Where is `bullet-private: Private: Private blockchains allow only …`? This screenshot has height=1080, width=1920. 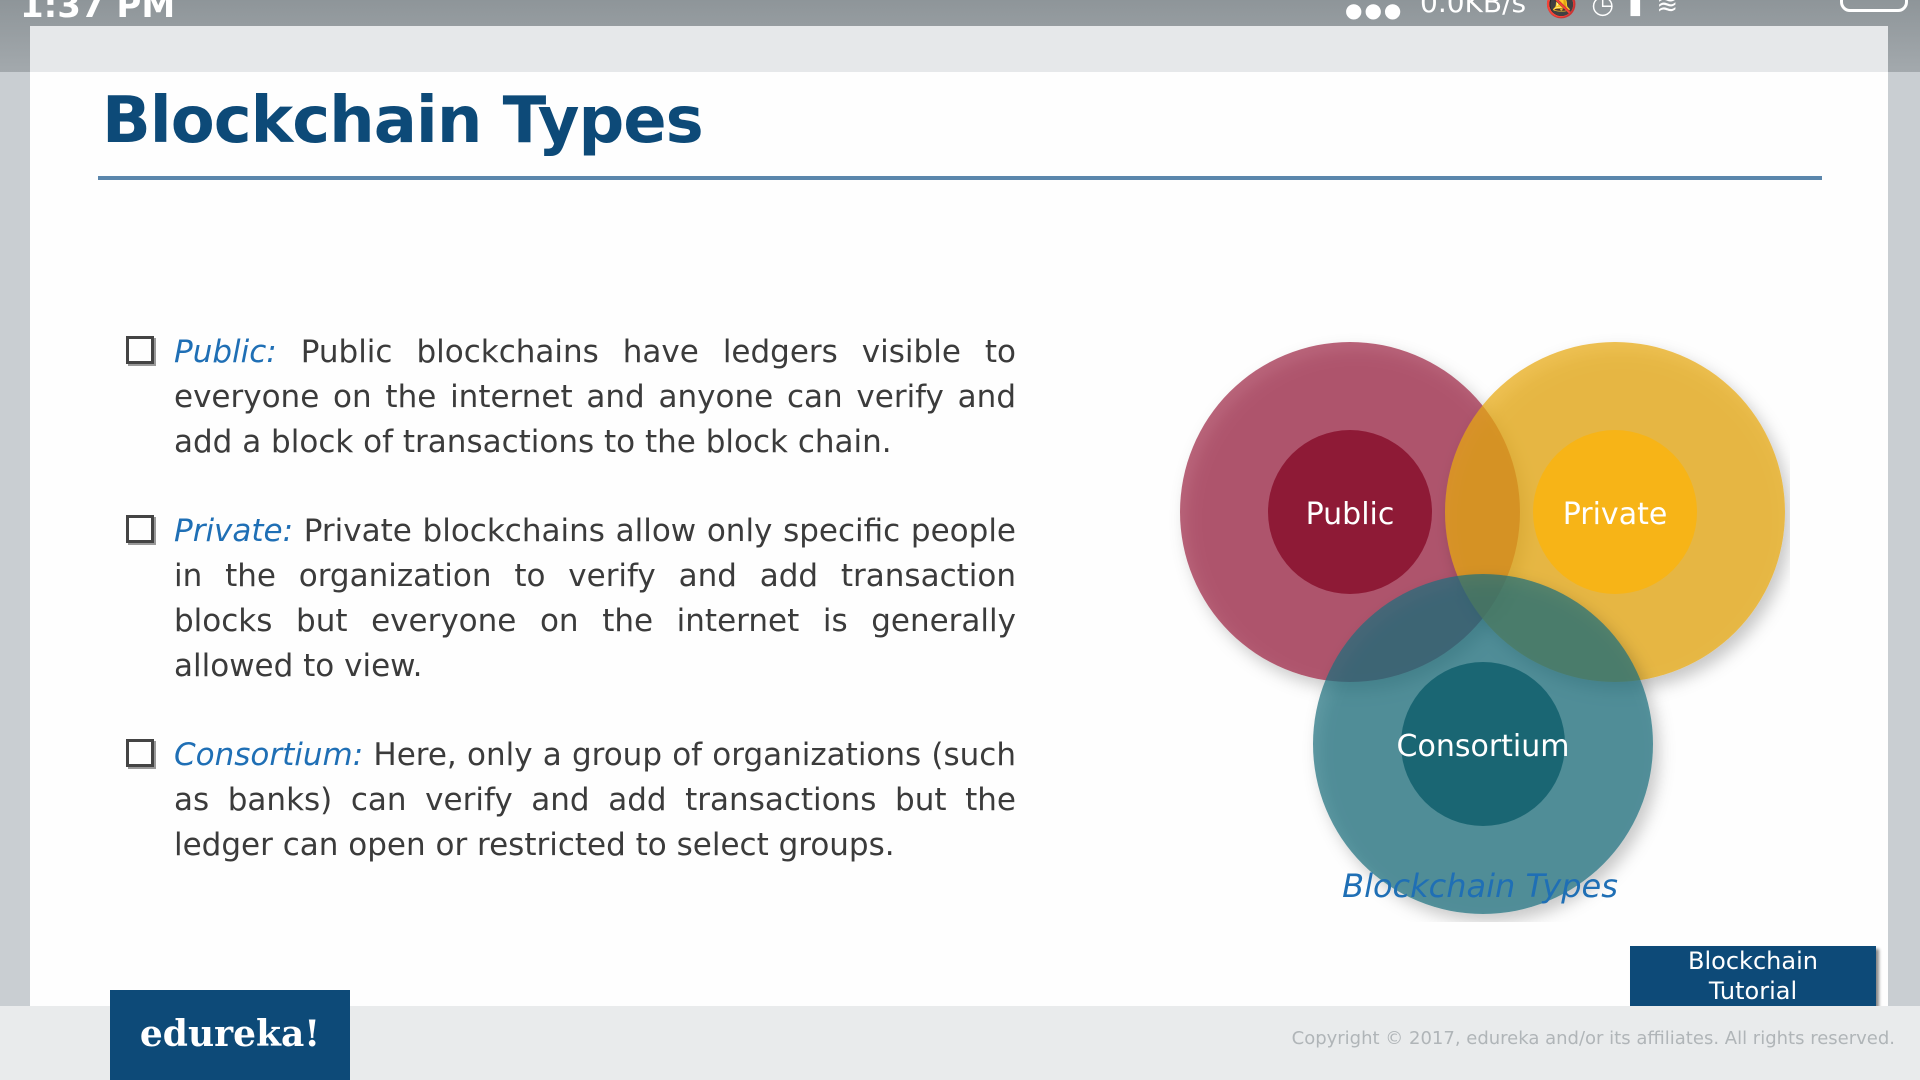
bullet-private: Private: Private blockchains allow only … is located at coordinates (571, 599).